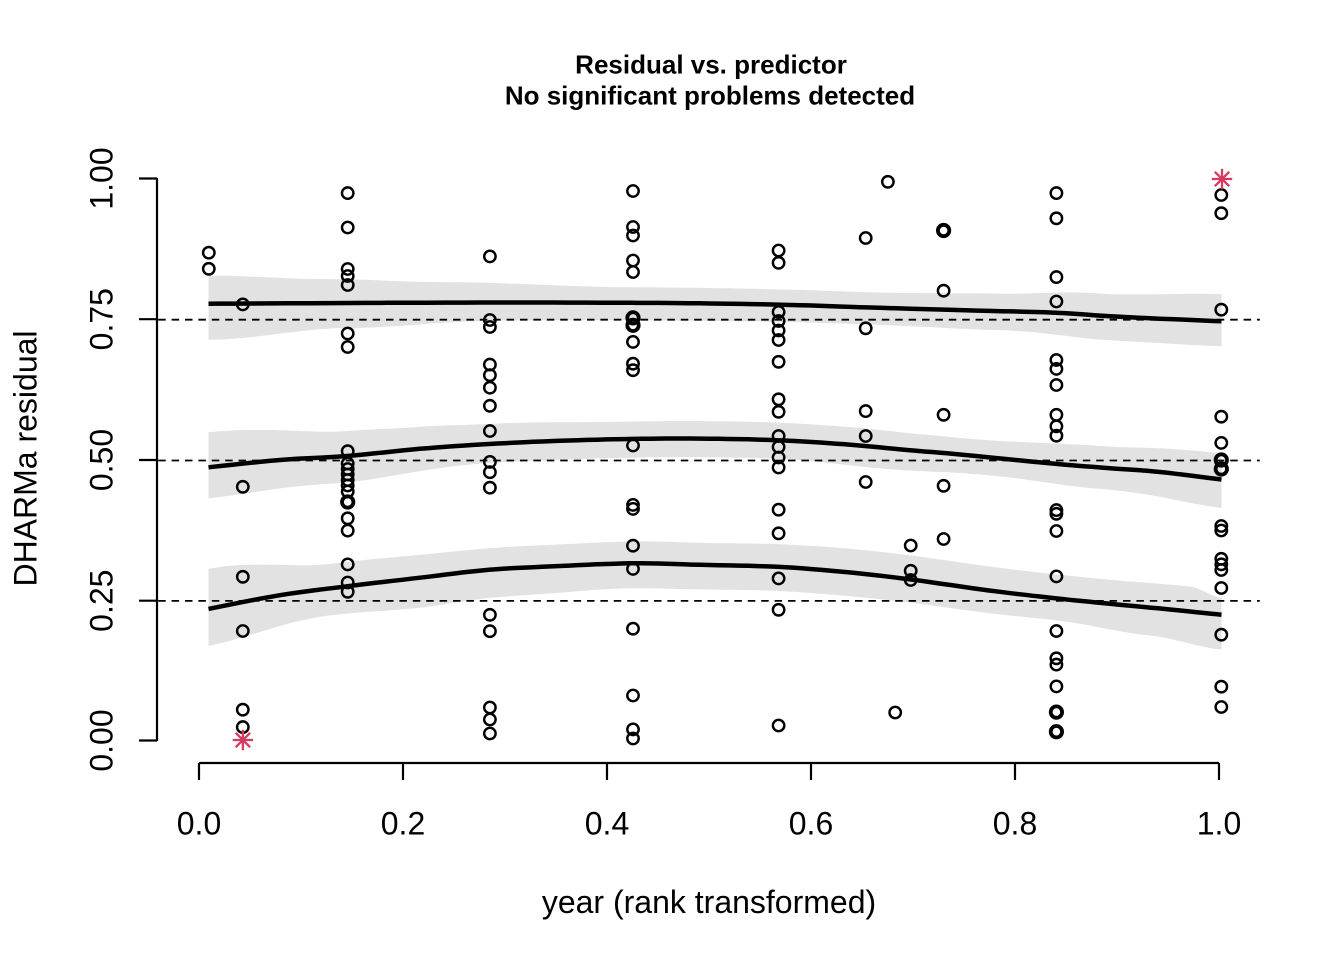  What do you see at coordinates (711, 64) in the screenshot?
I see `svg-text: Residual vs. predictor` at bounding box center [711, 64].